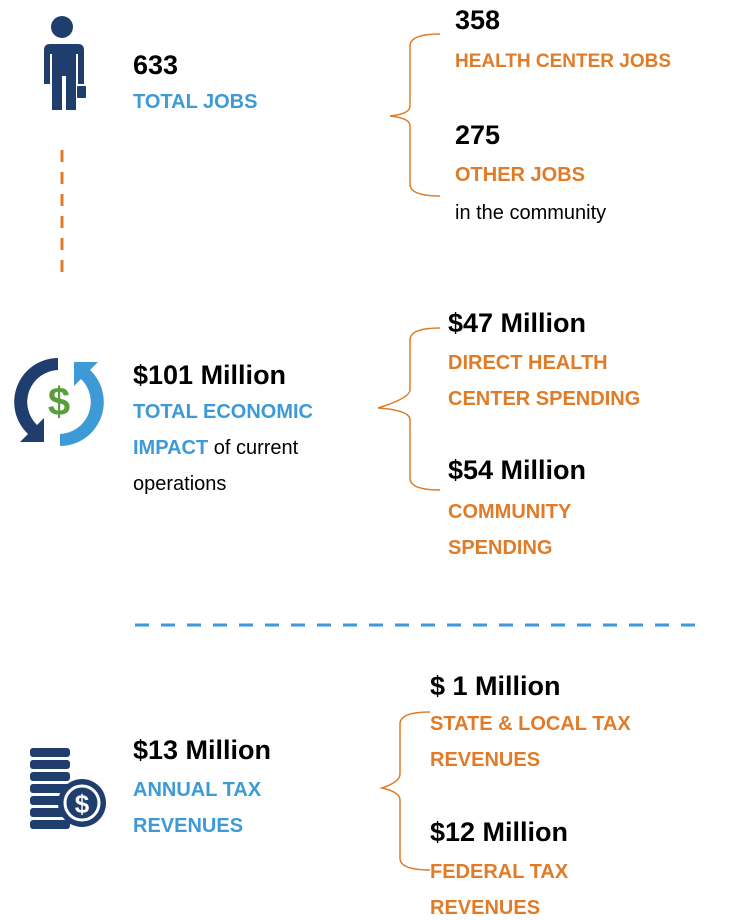 Image resolution: width=734 pixels, height=920 pixels. What do you see at coordinates (478, 20) in the screenshot?
I see `part-value: 358` at bounding box center [478, 20].